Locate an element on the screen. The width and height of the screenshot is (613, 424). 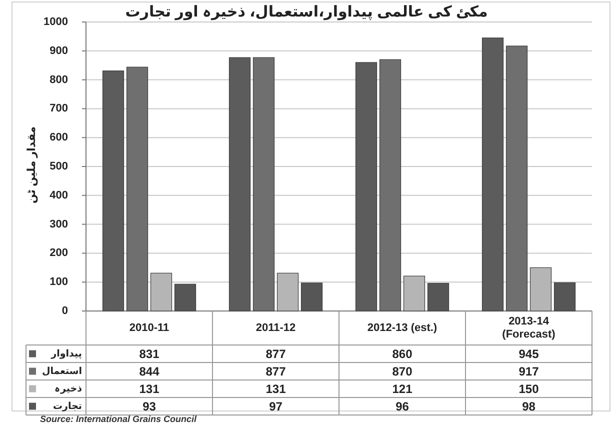
data-label: 945 is located at coordinates (529, 353).